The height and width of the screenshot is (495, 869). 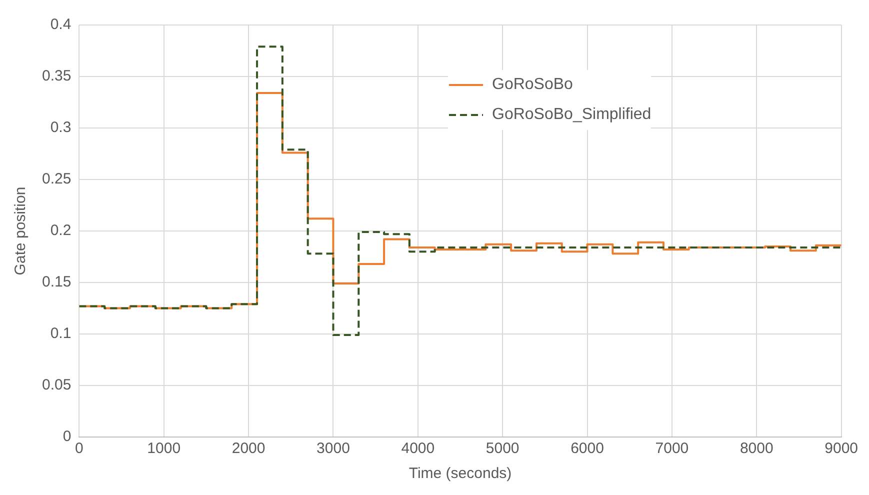 I want to click on x-tick-label: 5000, so click(x=503, y=449).